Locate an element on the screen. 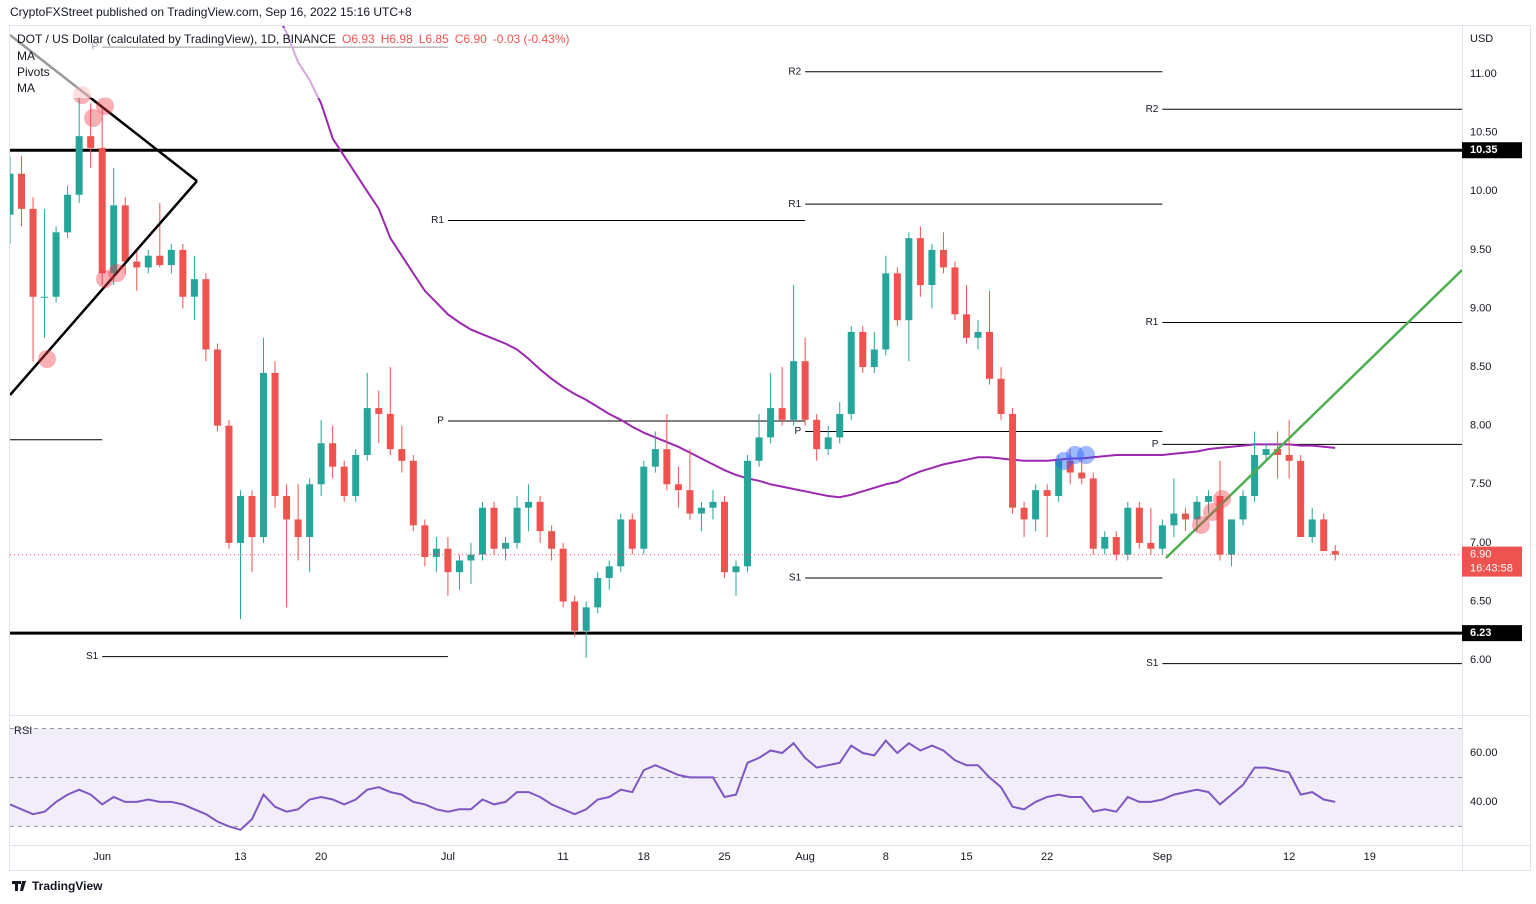  y-tick-label: 10.00 is located at coordinates (1484, 191).